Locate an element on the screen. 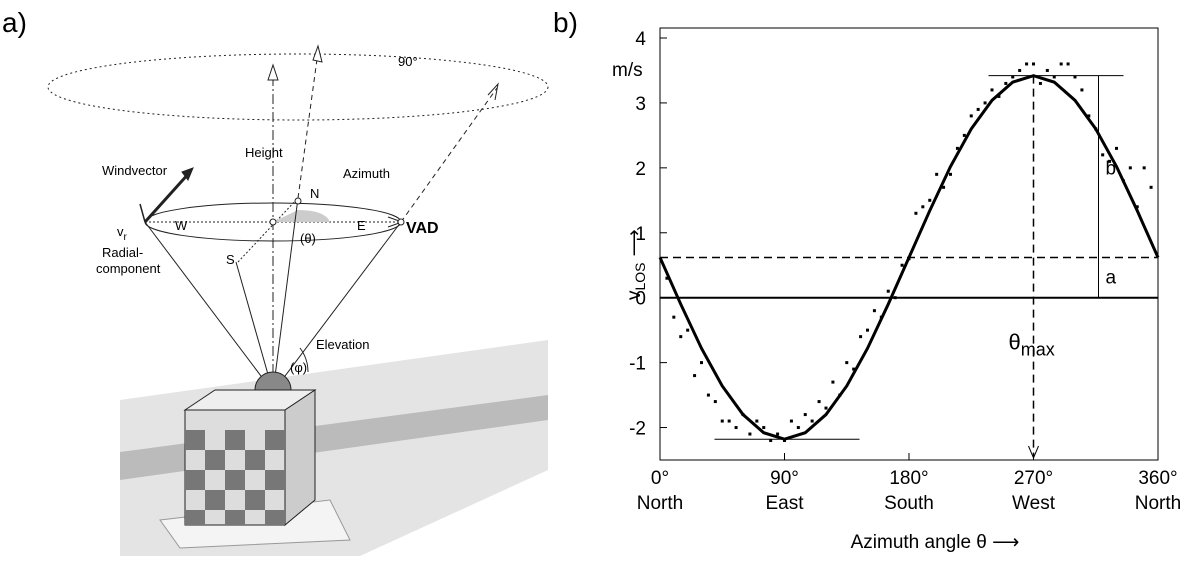 Image resolution: width=1187 pixels, height=561 pixels. north-label: N is located at coordinates (314, 193).